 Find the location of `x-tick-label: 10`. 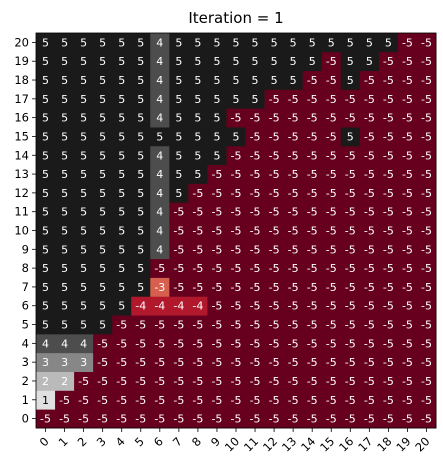

x-tick-label: 10 is located at coordinates (232, 444).